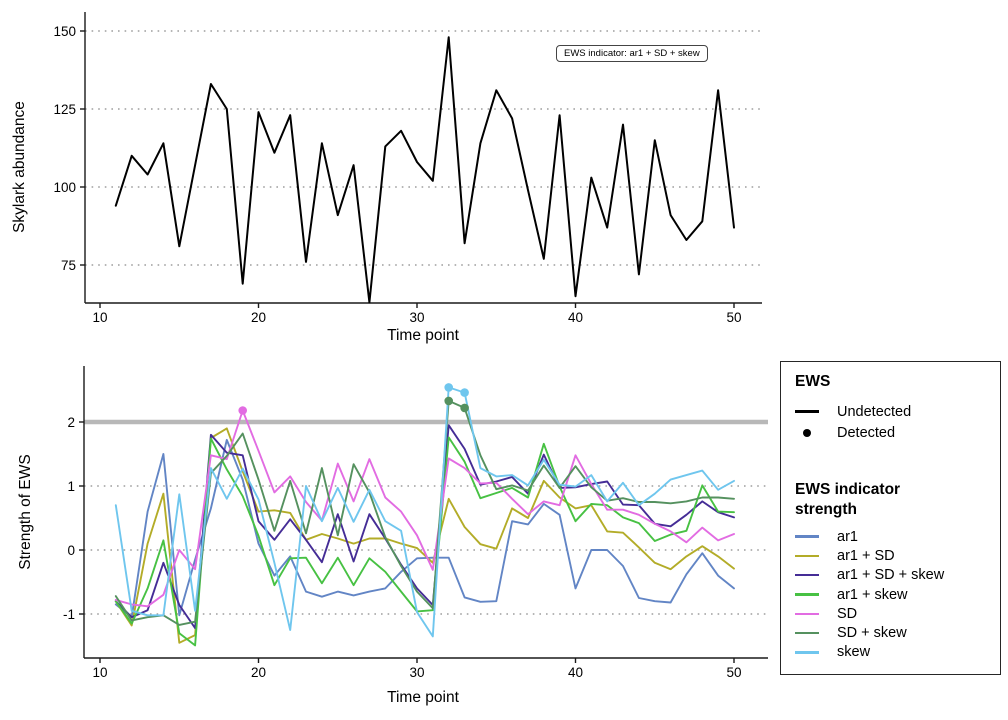  Describe the element at coordinates (847, 536) in the screenshot. I see `legend-item-label: ar1` at that location.